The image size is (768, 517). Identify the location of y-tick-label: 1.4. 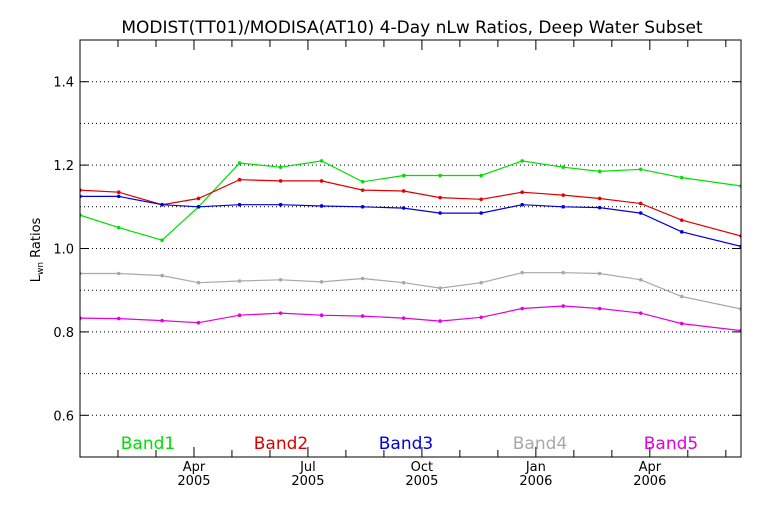
(63, 83).